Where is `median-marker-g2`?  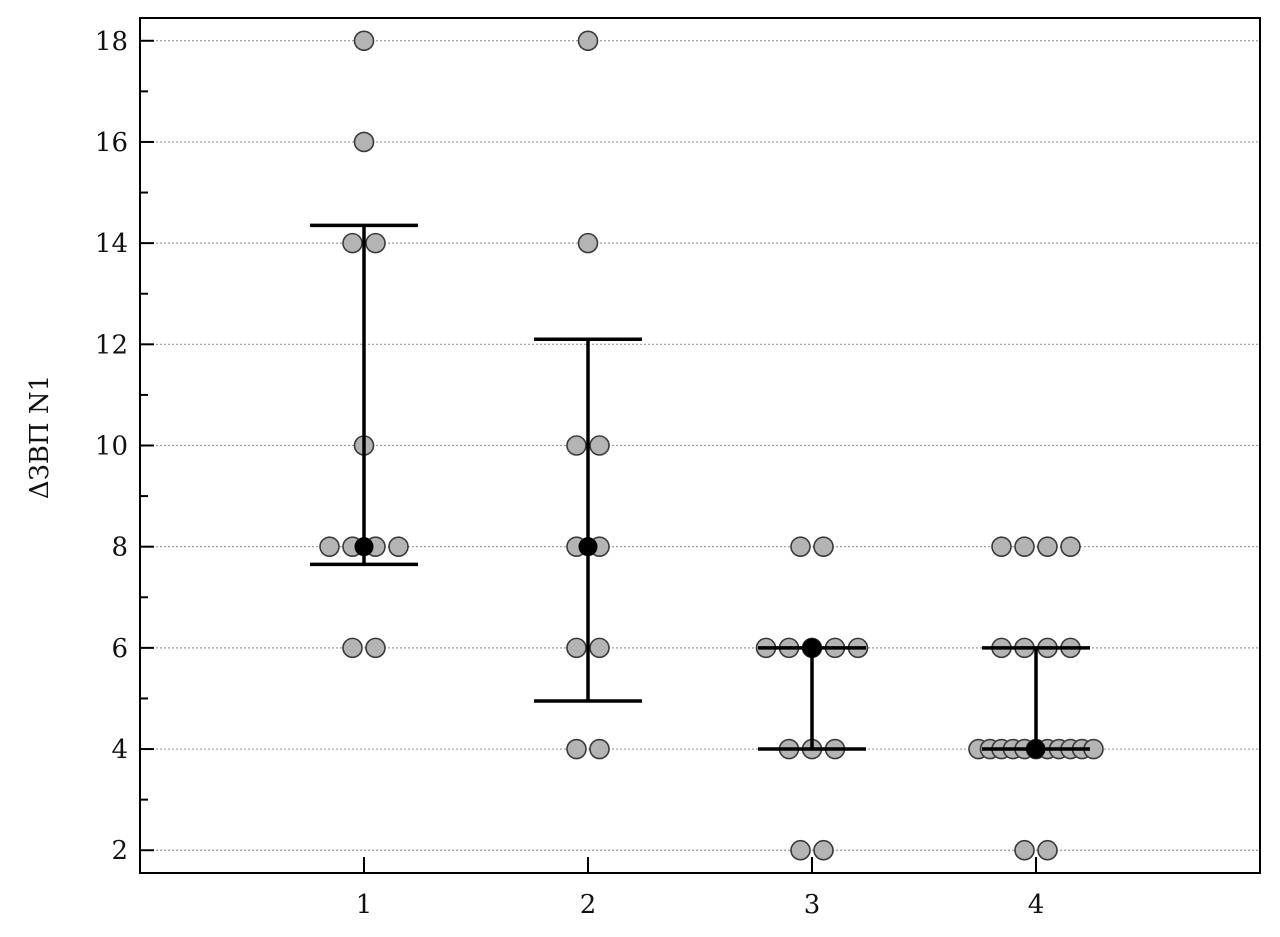 median-marker-g2 is located at coordinates (588, 547).